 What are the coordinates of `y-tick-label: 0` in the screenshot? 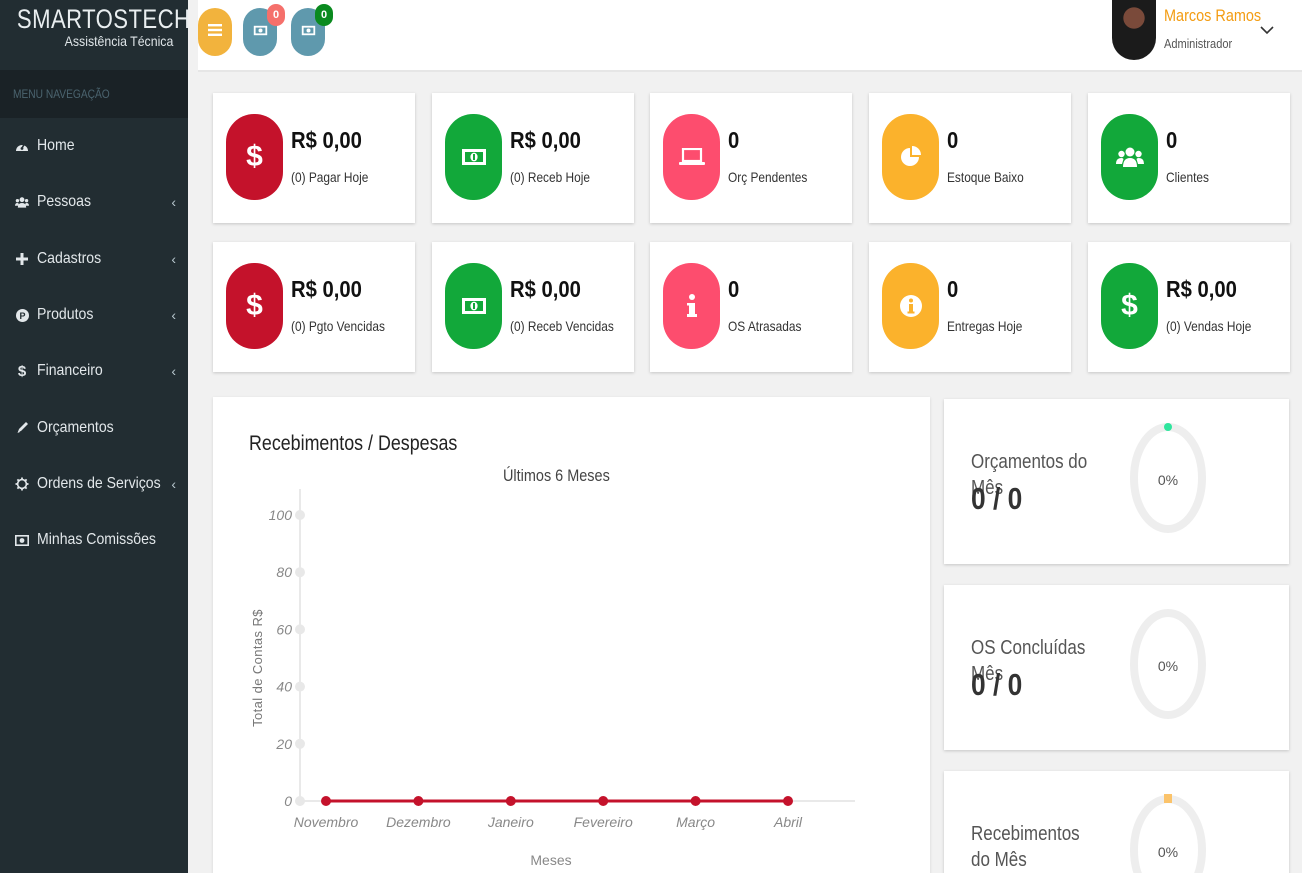 It's located at (288, 801).